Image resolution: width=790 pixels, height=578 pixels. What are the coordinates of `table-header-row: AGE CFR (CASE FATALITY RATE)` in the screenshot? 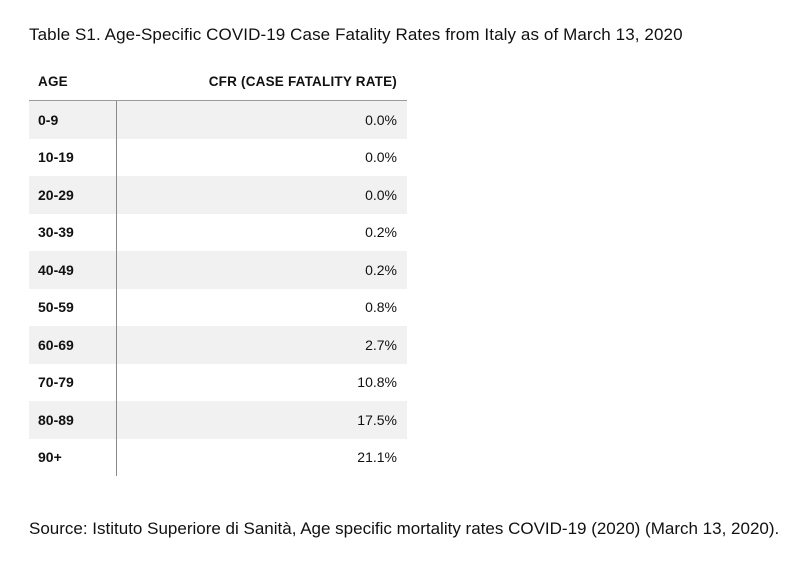 It's located at (218, 81).